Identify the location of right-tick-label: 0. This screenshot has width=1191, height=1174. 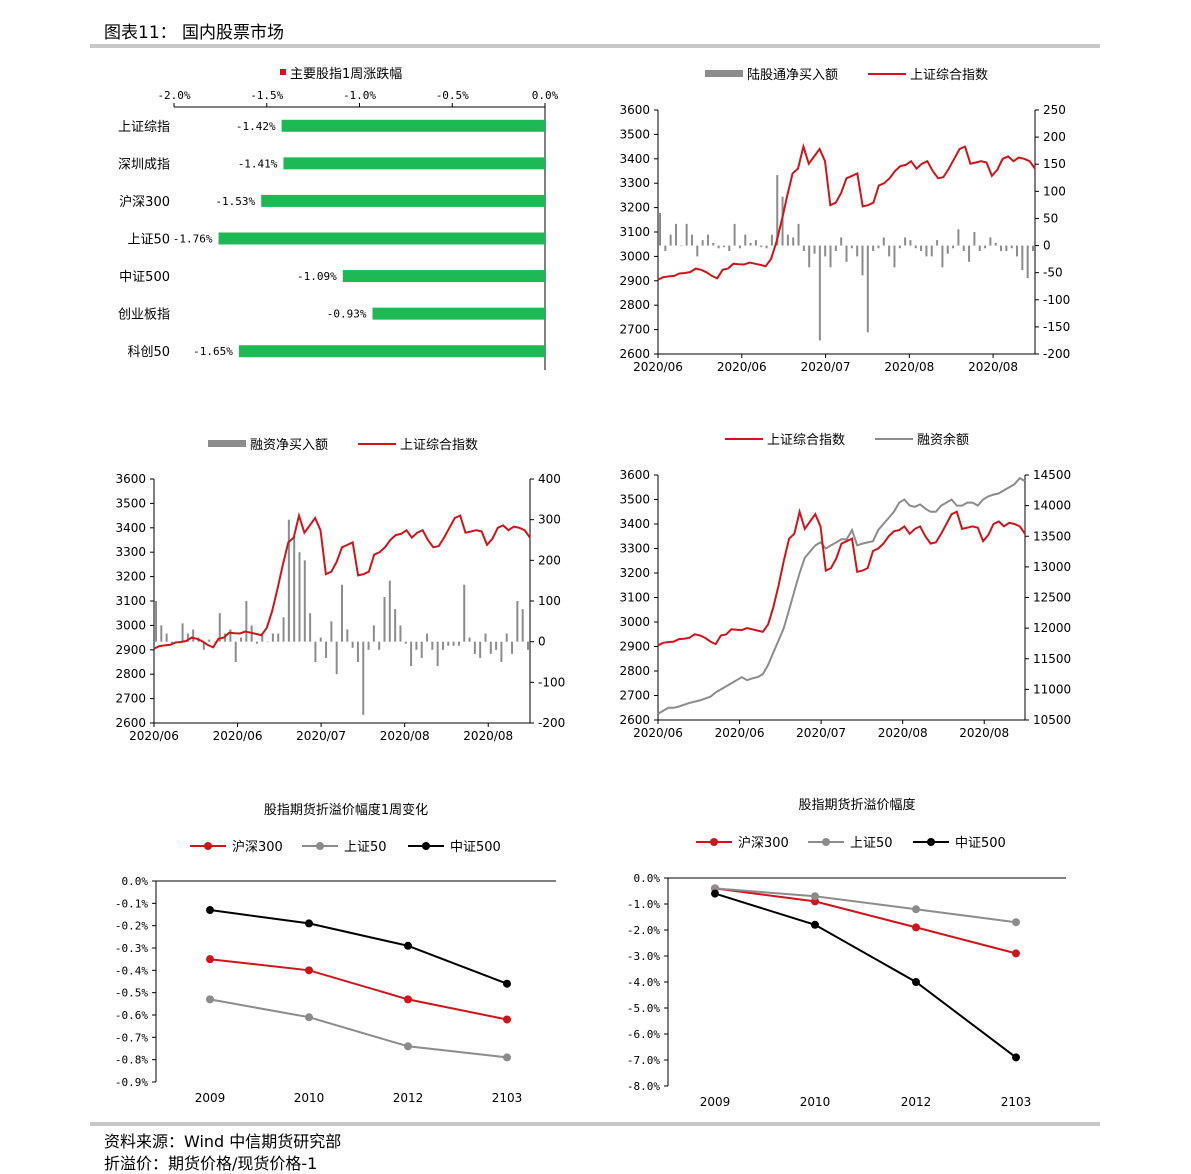
(542, 642).